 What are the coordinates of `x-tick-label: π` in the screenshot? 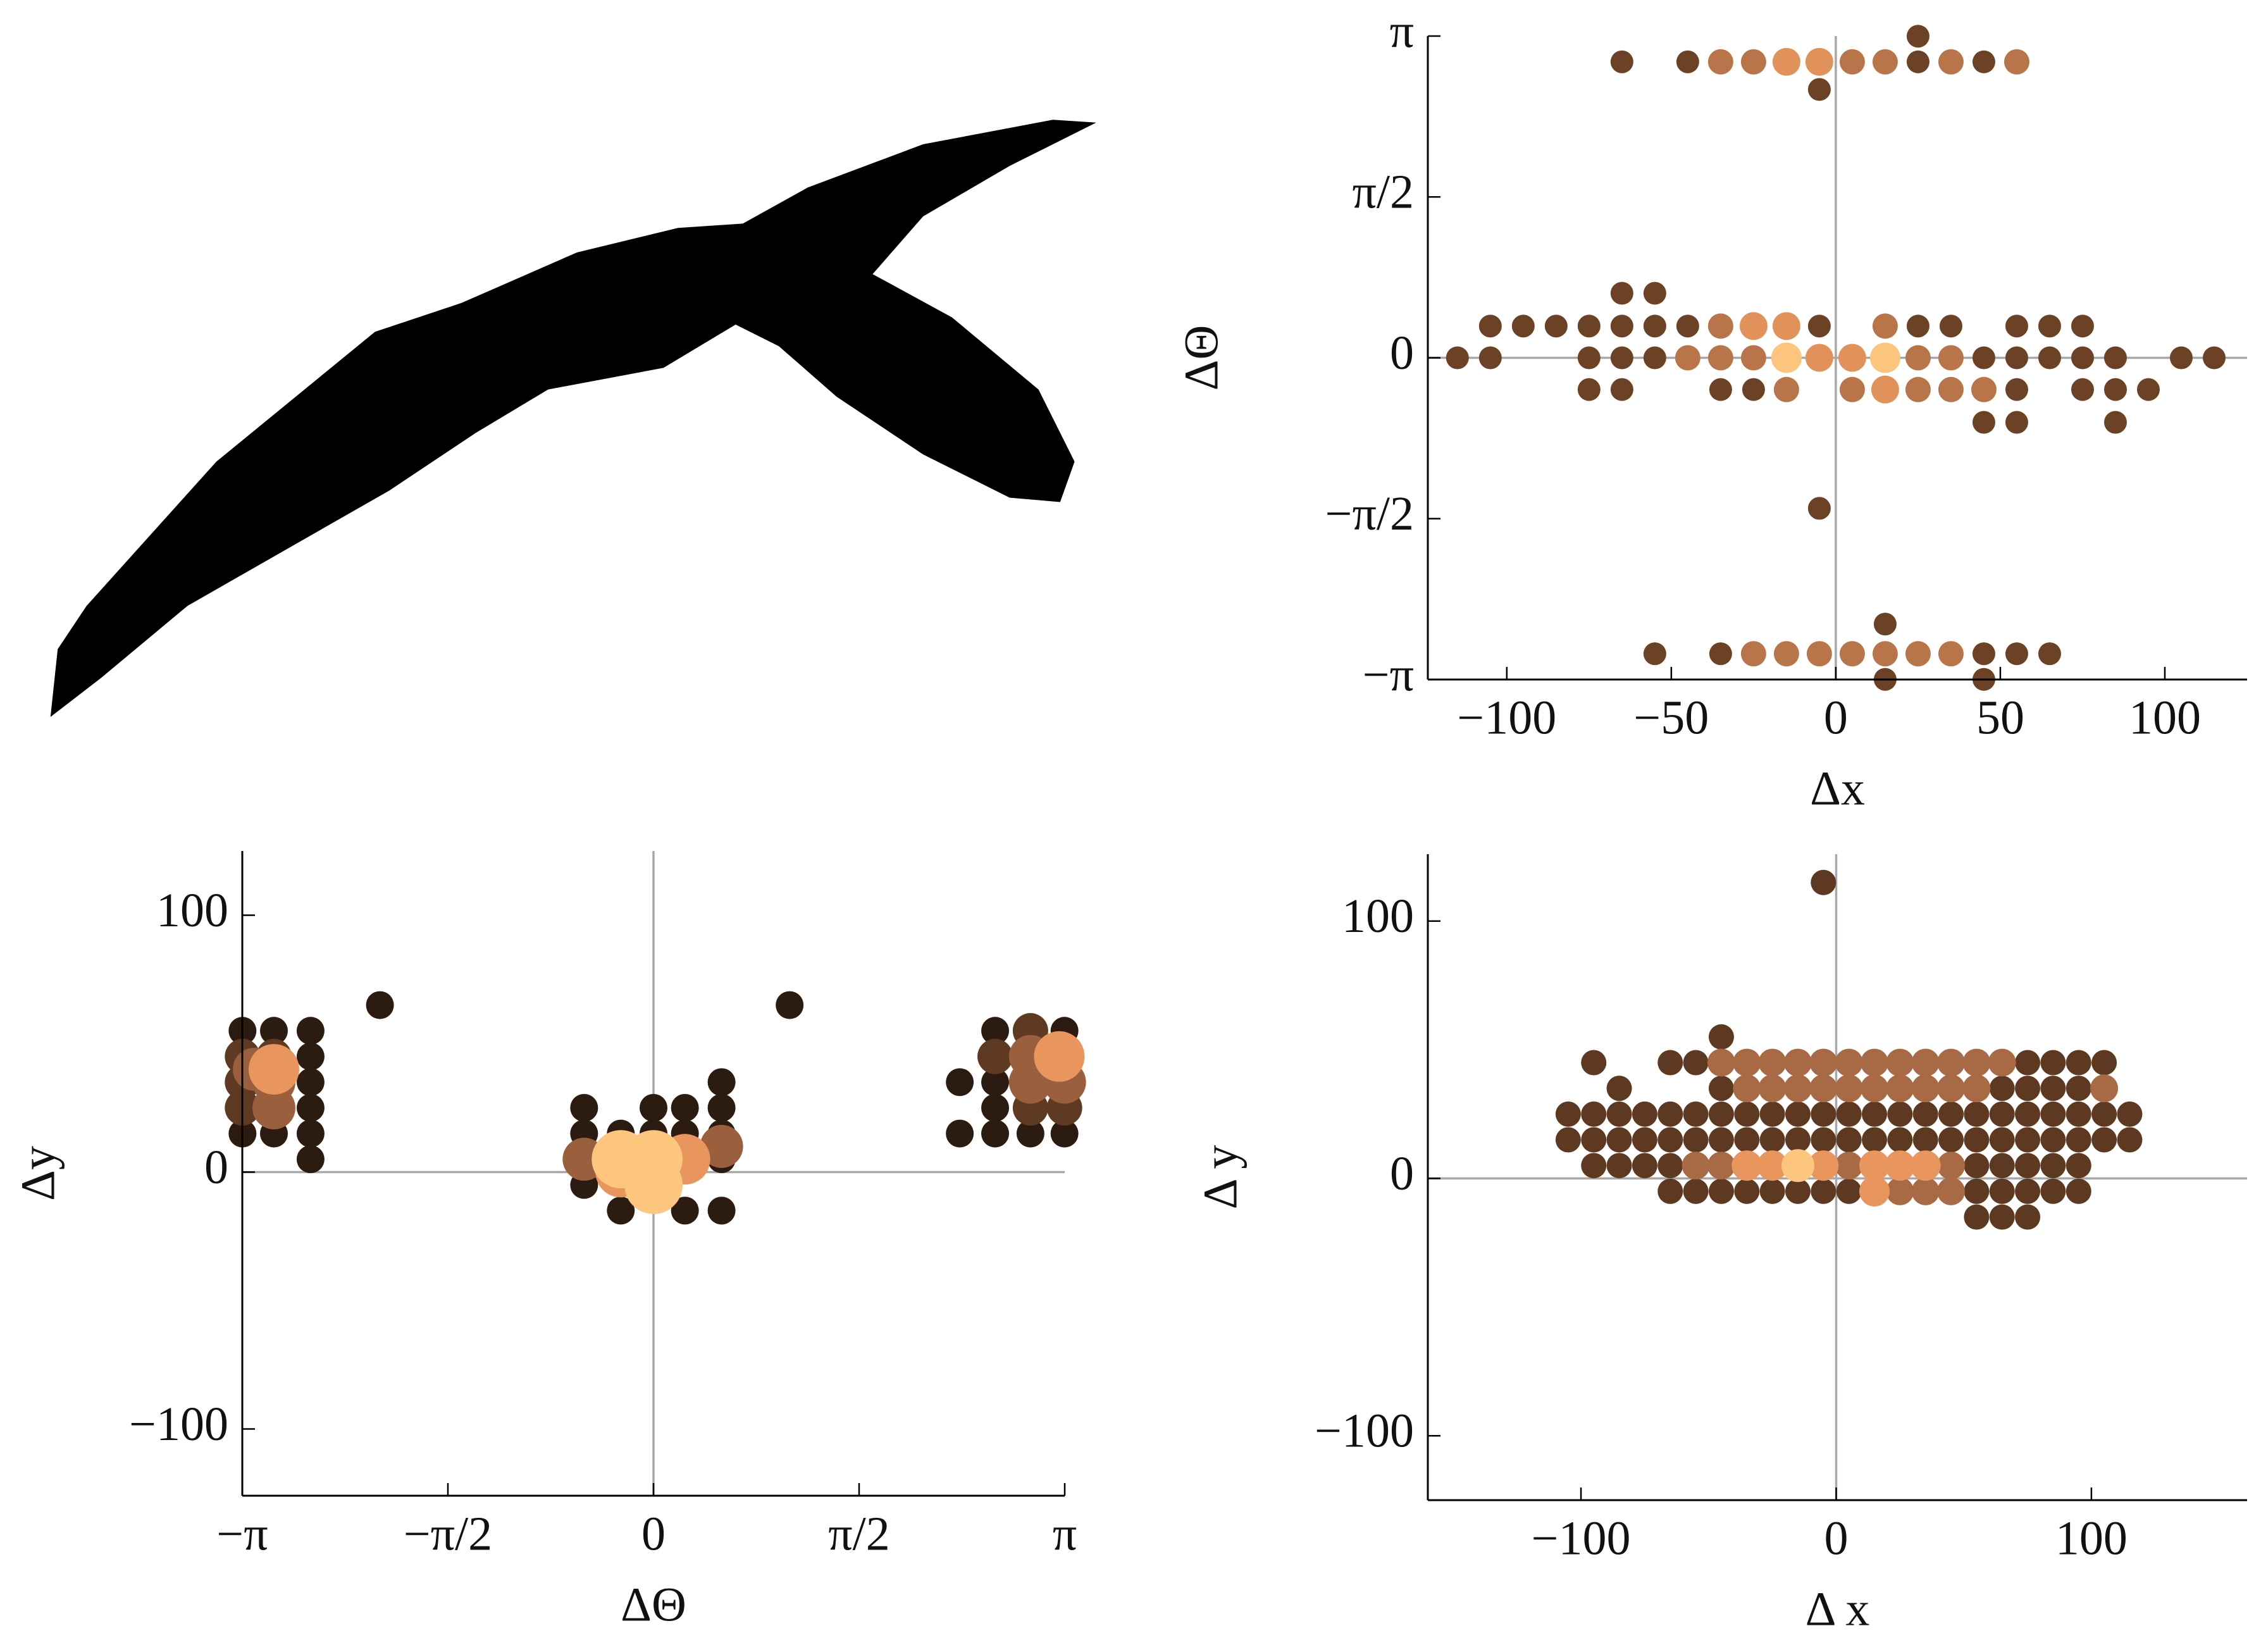 It's located at (1065, 1533).